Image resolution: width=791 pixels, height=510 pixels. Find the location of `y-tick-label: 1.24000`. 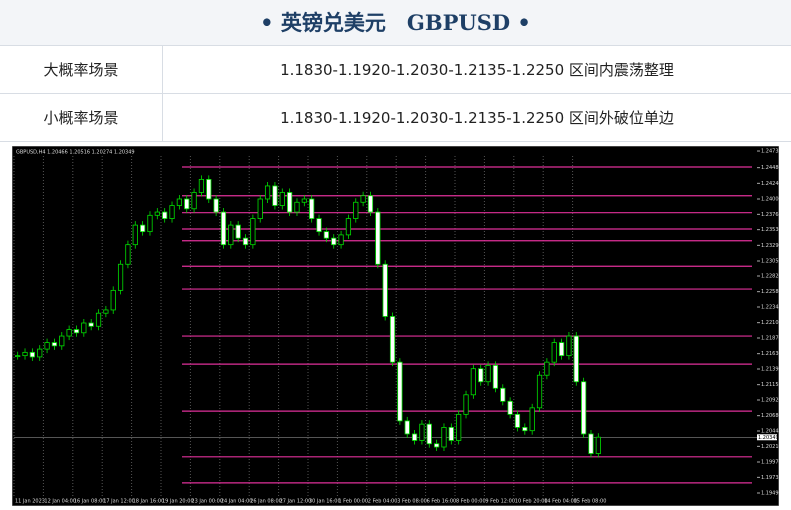

y-tick-label: 1.24000 is located at coordinates (770, 199).